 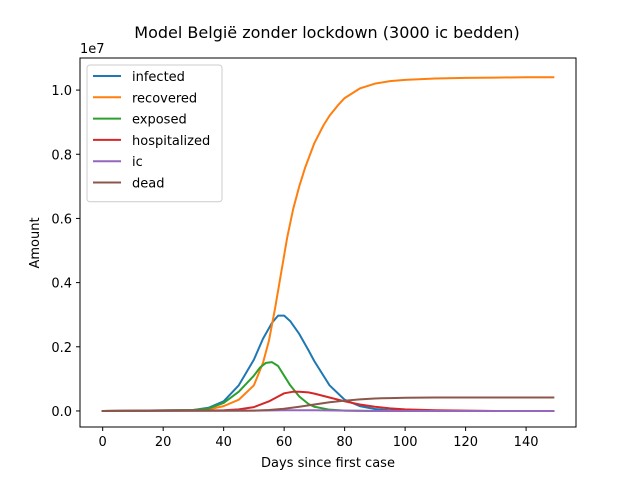 I want to click on x-tick-label: 120, so click(x=465, y=442).